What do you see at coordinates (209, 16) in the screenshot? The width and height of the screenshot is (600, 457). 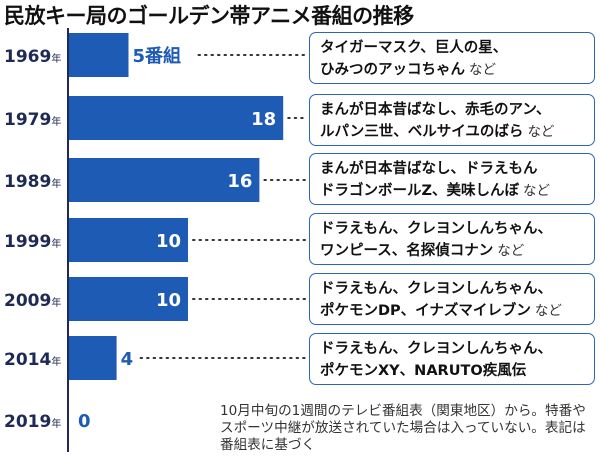 I see `chart-title: 民放キー局のゴールデン帯アニメ番組の推移` at bounding box center [209, 16].